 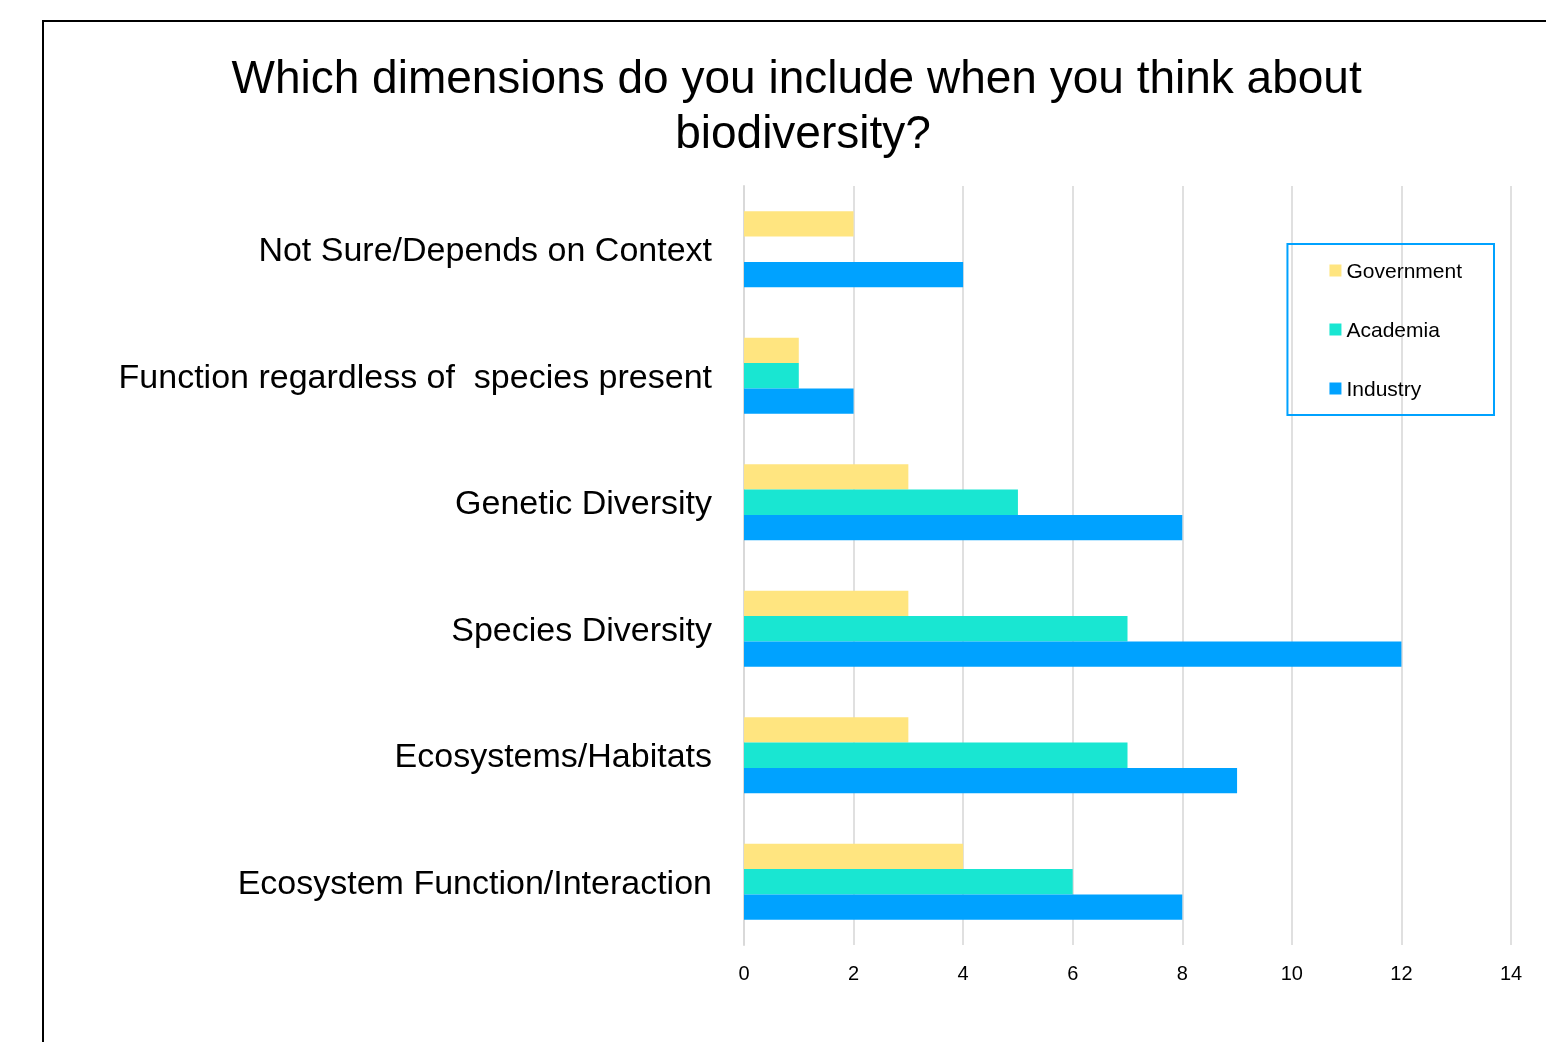 What do you see at coordinates (1291, 973) in the screenshot?
I see `x-tick-label: 10` at bounding box center [1291, 973].